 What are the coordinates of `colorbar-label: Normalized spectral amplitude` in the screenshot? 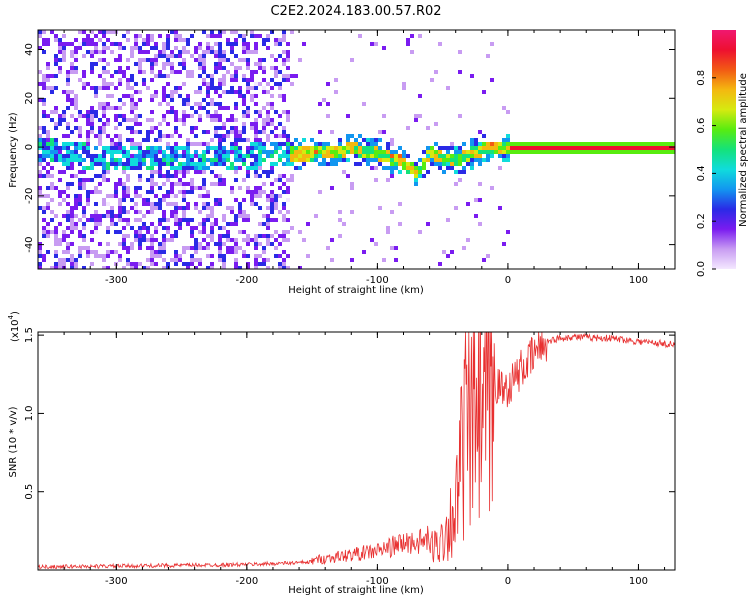 It's located at (743, 150).